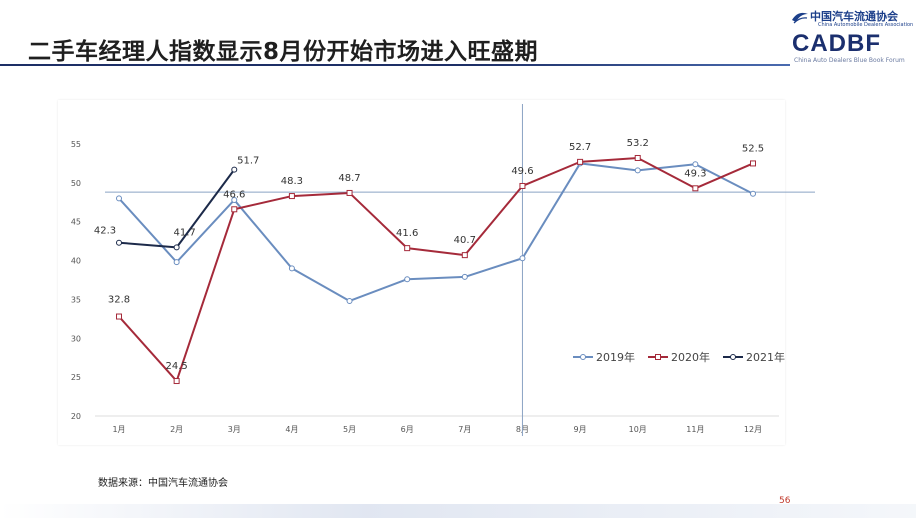 This screenshot has height=518, width=916. Describe the element at coordinates (349, 178) in the screenshot. I see `data-label: 48.7` at that location.